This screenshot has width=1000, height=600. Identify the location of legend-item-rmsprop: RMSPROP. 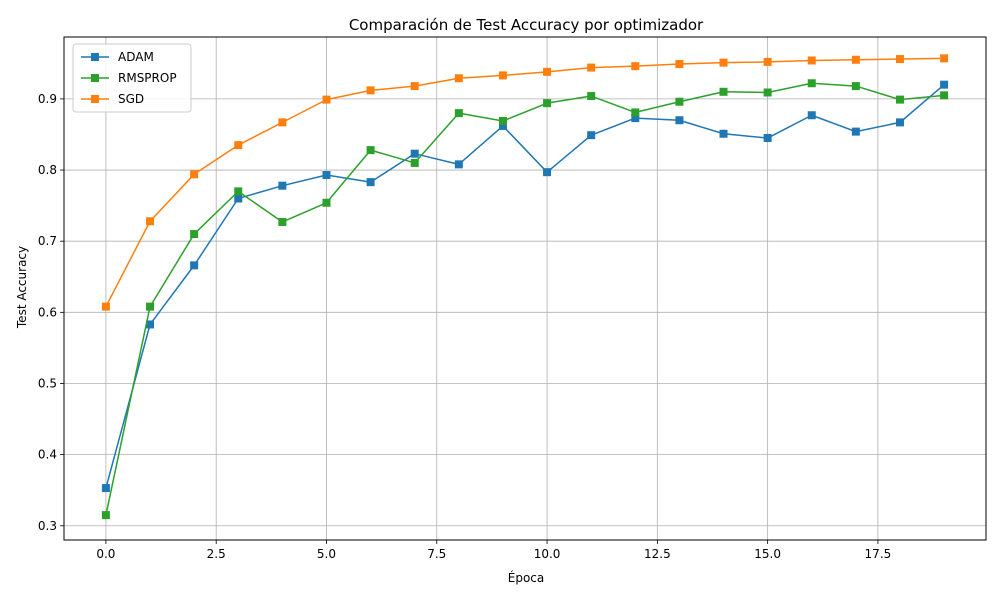
(129, 78).